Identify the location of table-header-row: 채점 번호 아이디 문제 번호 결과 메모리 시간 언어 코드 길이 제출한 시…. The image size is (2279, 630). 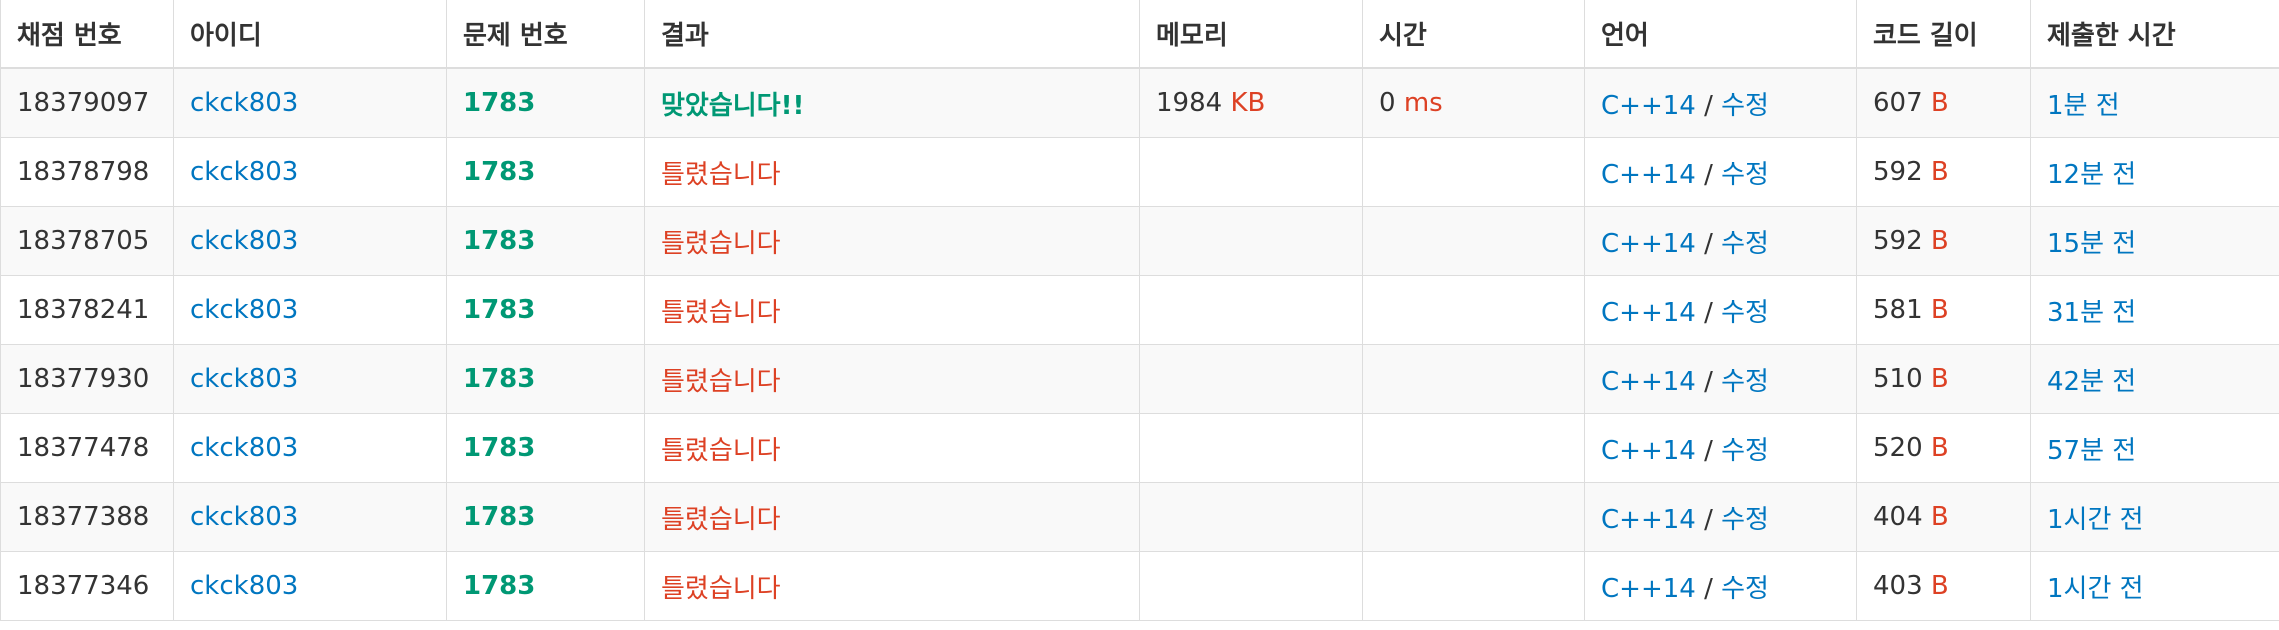
(1139, 34).